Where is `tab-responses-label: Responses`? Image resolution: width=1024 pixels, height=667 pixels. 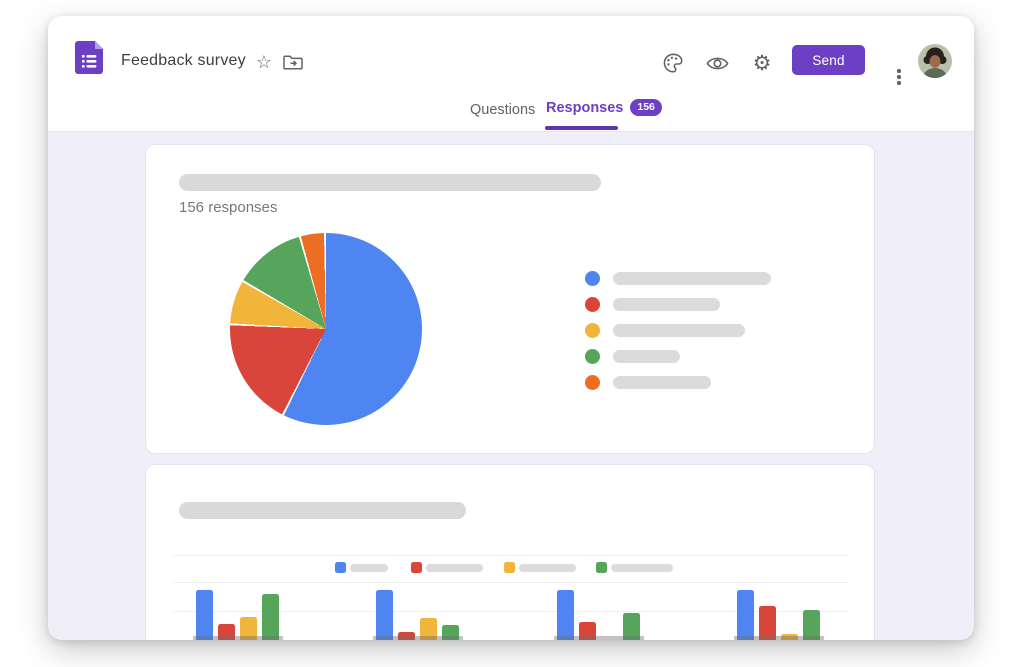
tab-responses-label: Responses is located at coordinates (585, 107).